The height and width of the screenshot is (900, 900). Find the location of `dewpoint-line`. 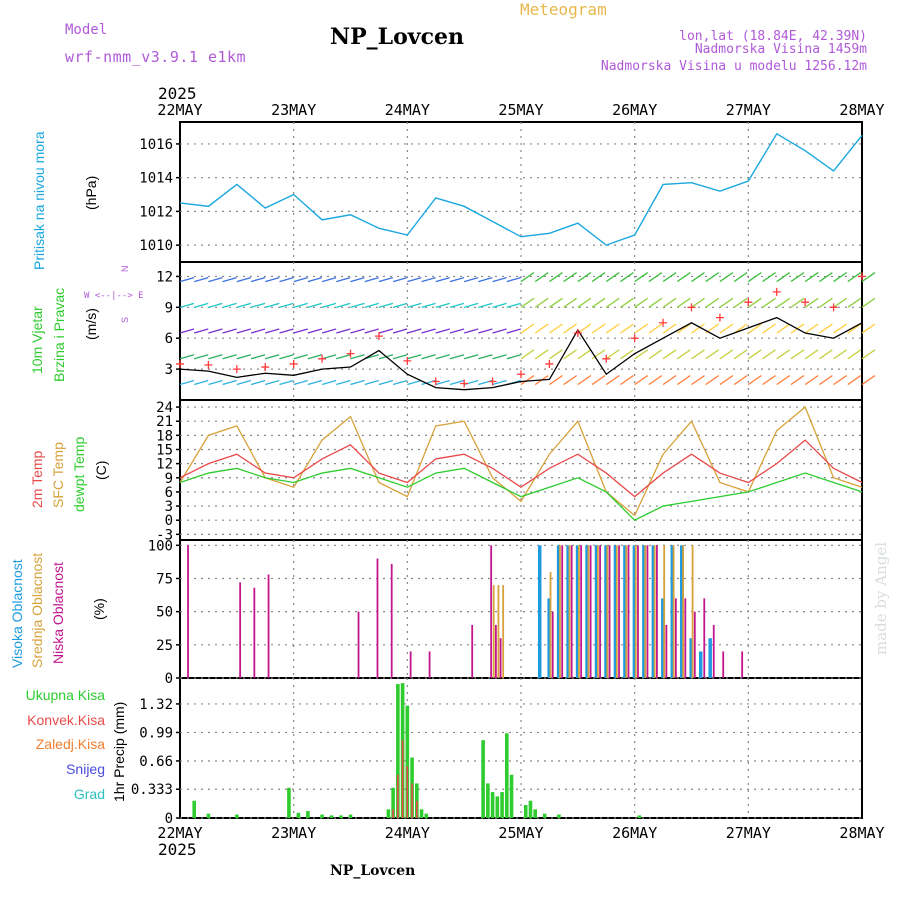

dewpoint-line is located at coordinates (521, 494).